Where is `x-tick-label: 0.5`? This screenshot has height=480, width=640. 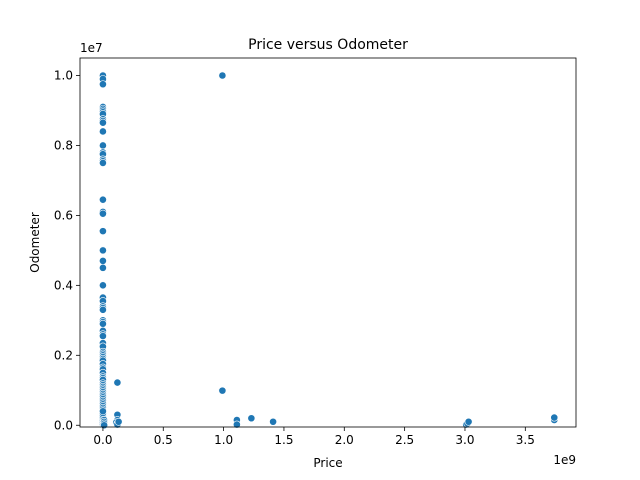 x-tick-label: 0.5 is located at coordinates (163, 440).